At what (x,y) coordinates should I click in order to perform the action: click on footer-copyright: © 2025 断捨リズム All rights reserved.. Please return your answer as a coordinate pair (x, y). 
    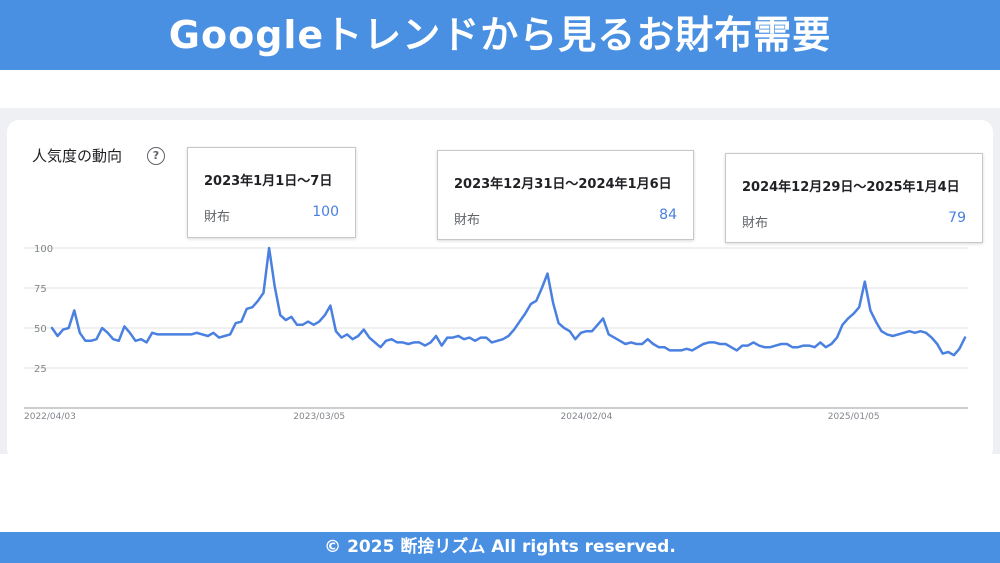
    Looking at the image, I should click on (500, 547).